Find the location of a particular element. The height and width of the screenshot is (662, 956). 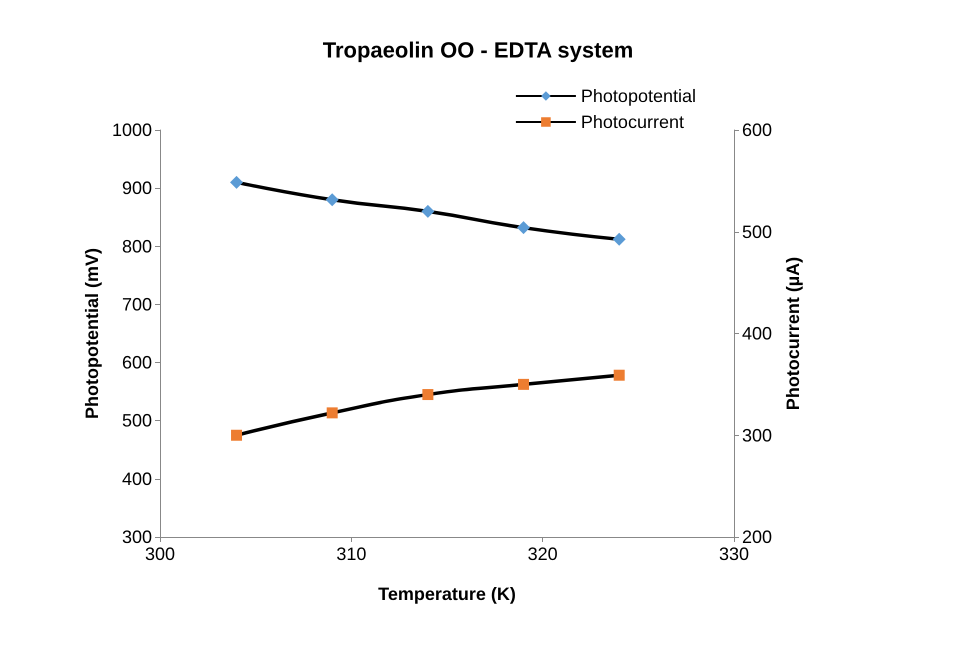

y2-tick-label: 600 is located at coordinates (757, 130).